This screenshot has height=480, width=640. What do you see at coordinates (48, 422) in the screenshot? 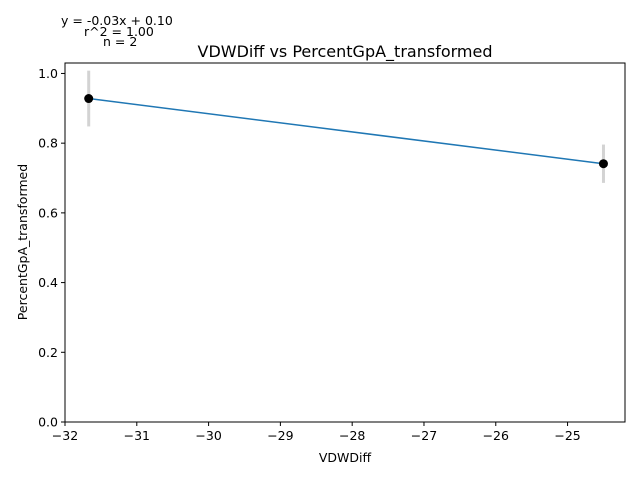
I see `y-tick-label: 0.0` at bounding box center [48, 422].